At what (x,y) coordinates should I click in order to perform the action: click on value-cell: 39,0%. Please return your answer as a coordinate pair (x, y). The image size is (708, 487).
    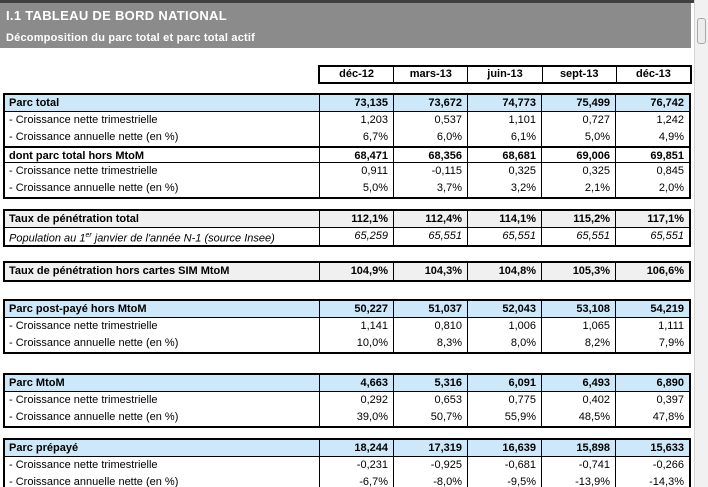
    Looking at the image, I should click on (356, 417).